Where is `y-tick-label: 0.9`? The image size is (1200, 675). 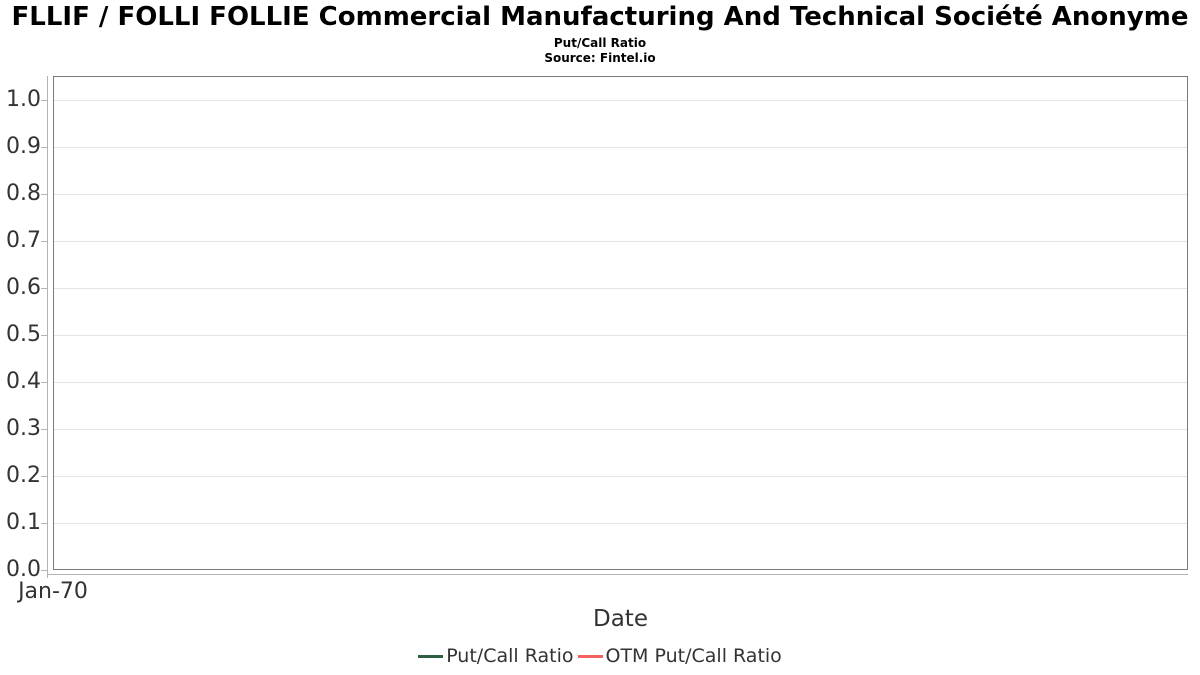
y-tick-label: 0.9 is located at coordinates (23, 146).